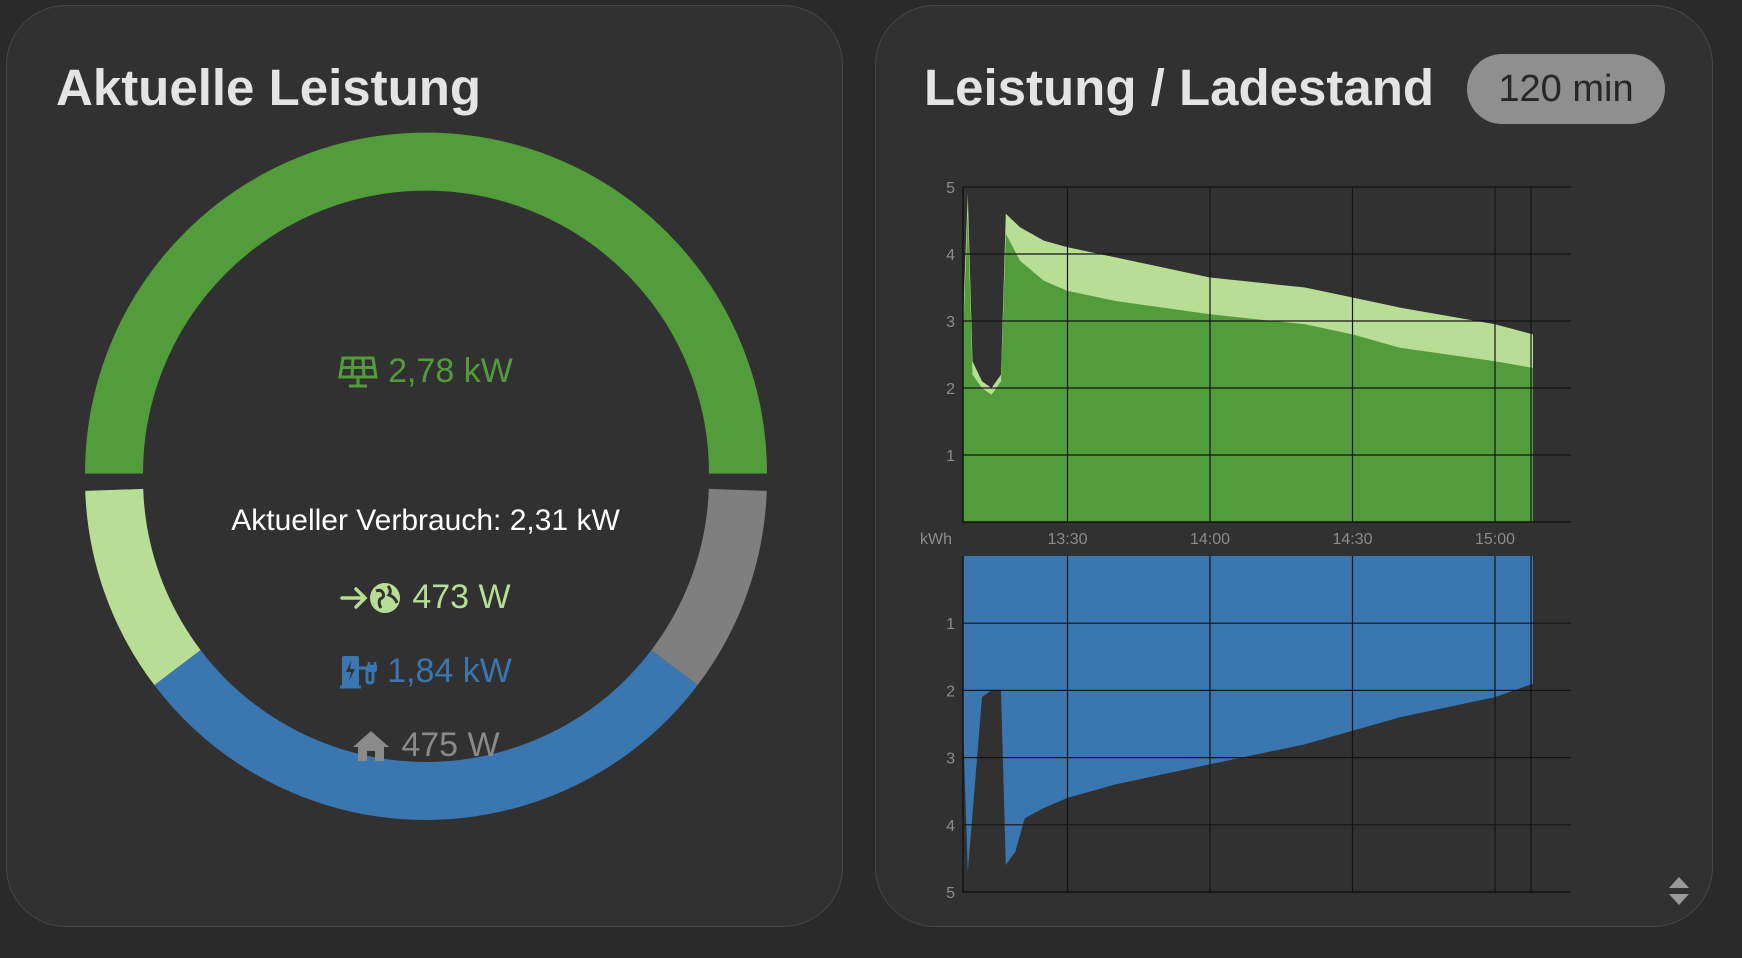 The width and height of the screenshot is (1742, 958). I want to click on battery-value: 1,84 kW, so click(449, 671).